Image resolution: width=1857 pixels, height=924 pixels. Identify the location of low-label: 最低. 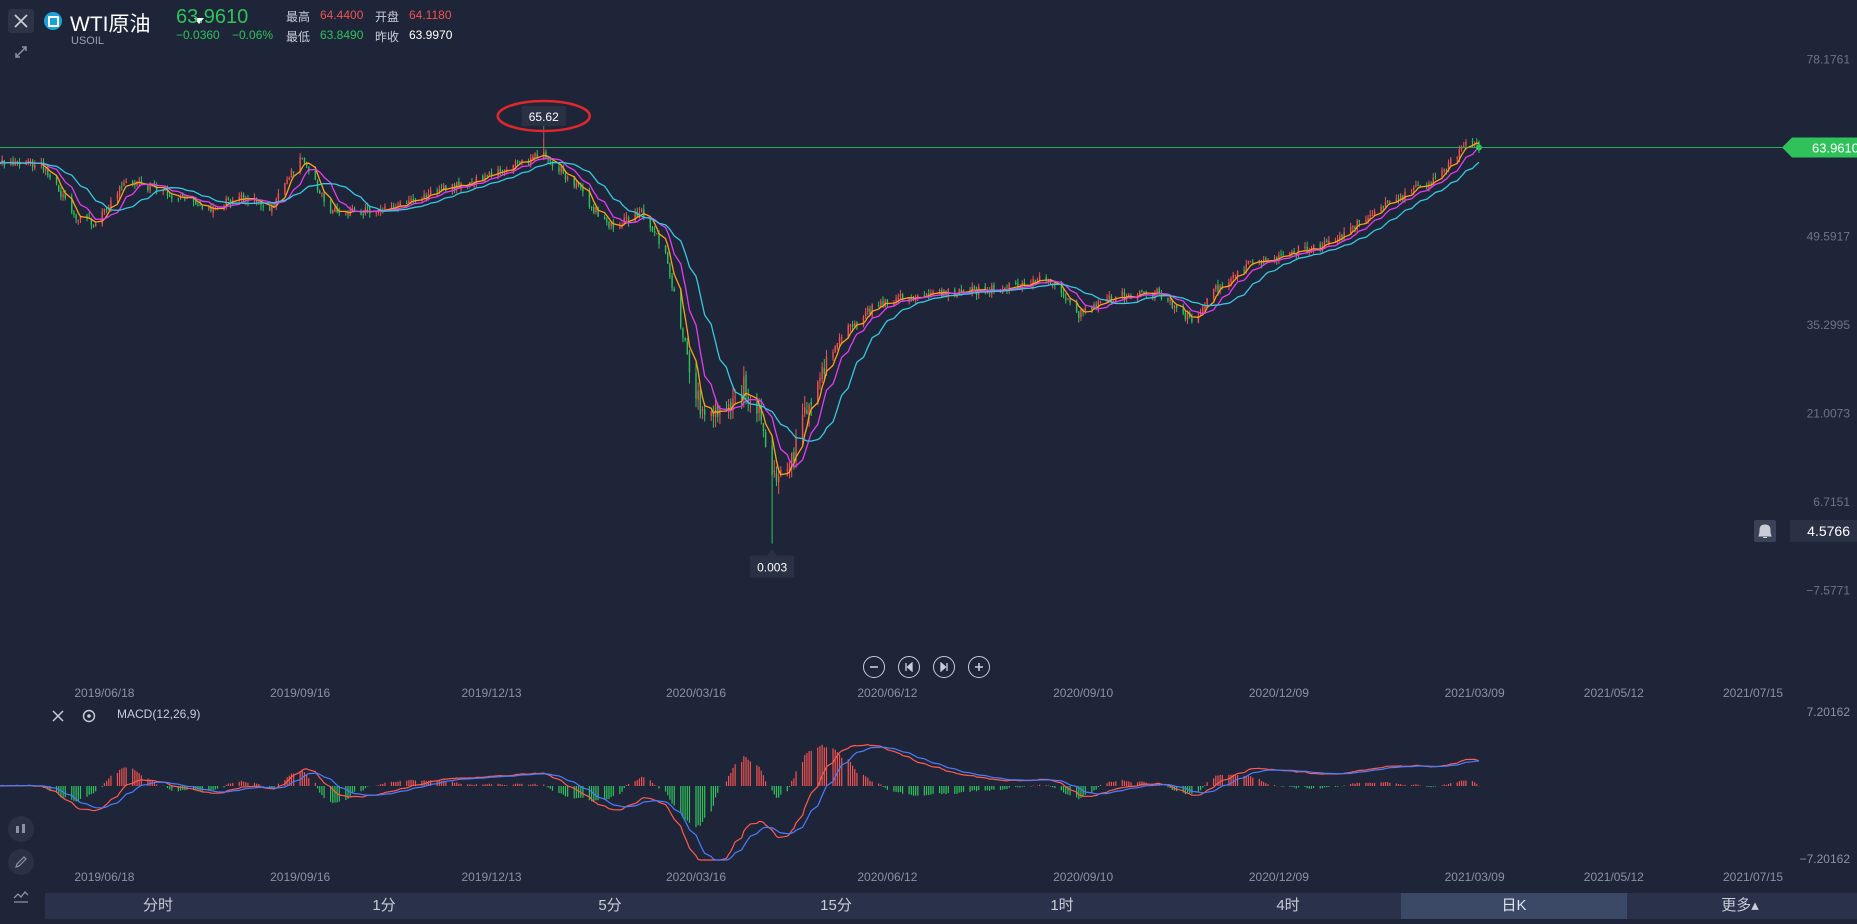
(298, 37).